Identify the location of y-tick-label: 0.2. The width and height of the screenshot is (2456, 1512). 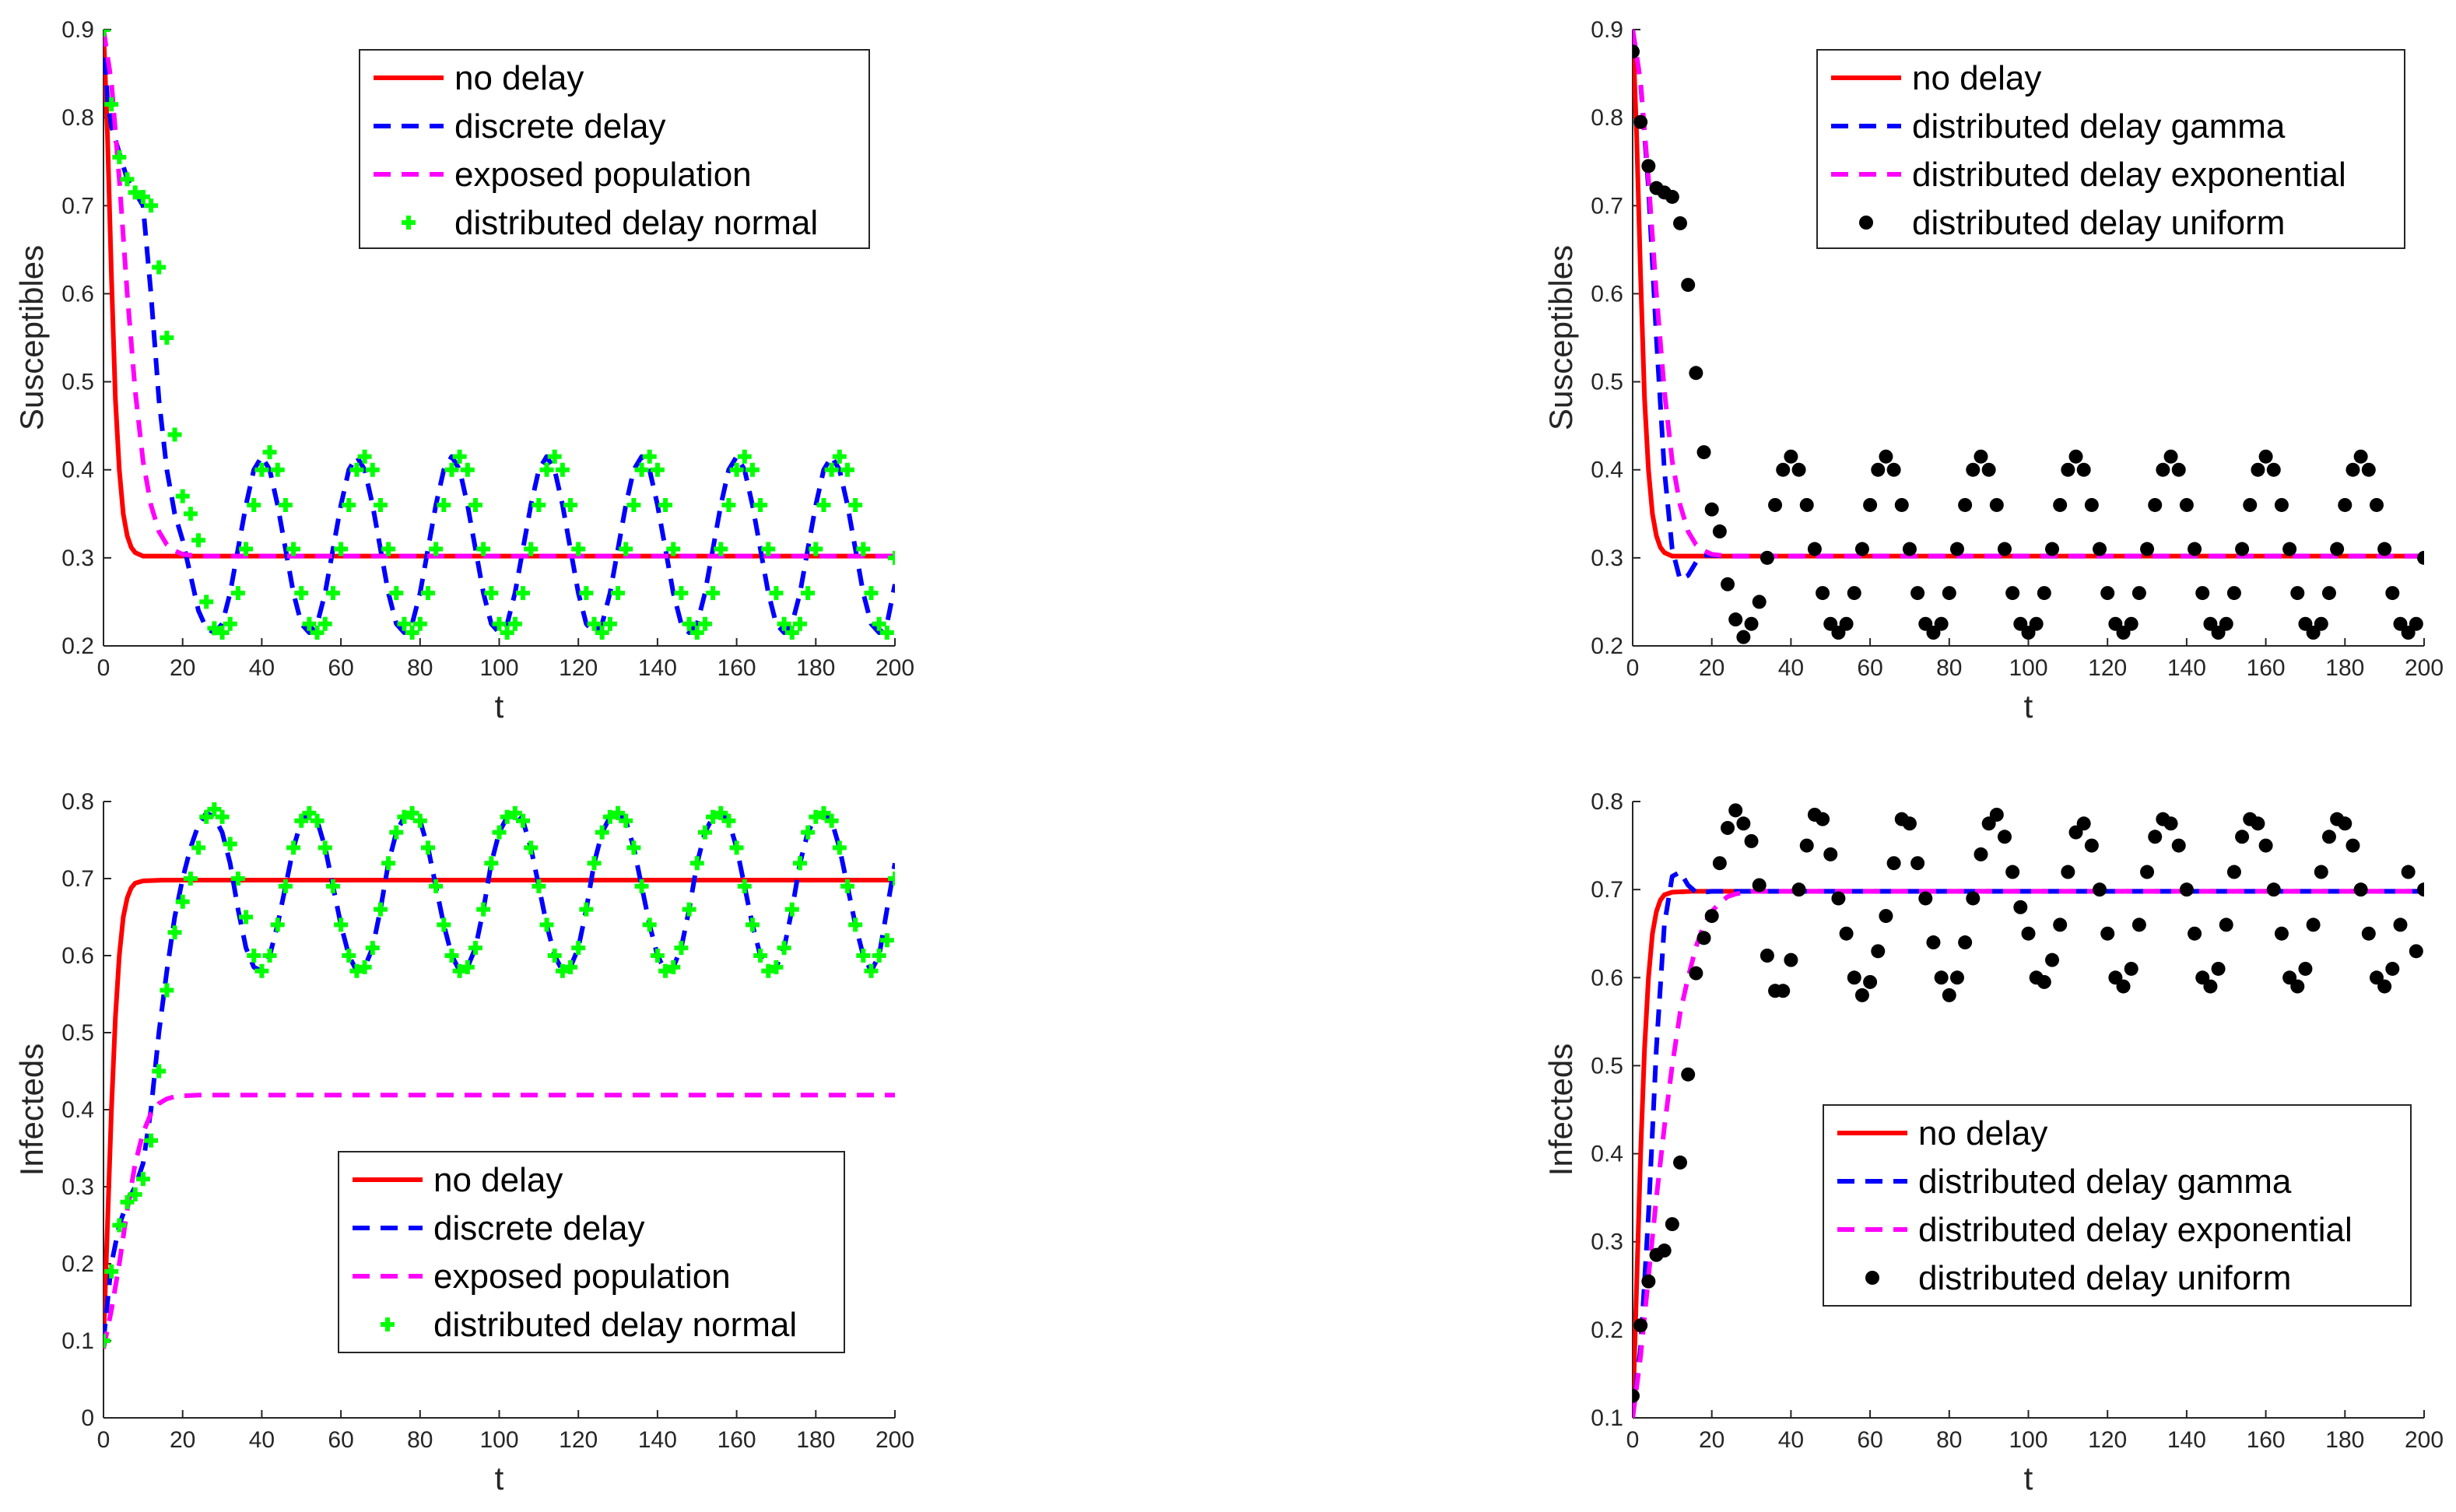
(77, 1264).